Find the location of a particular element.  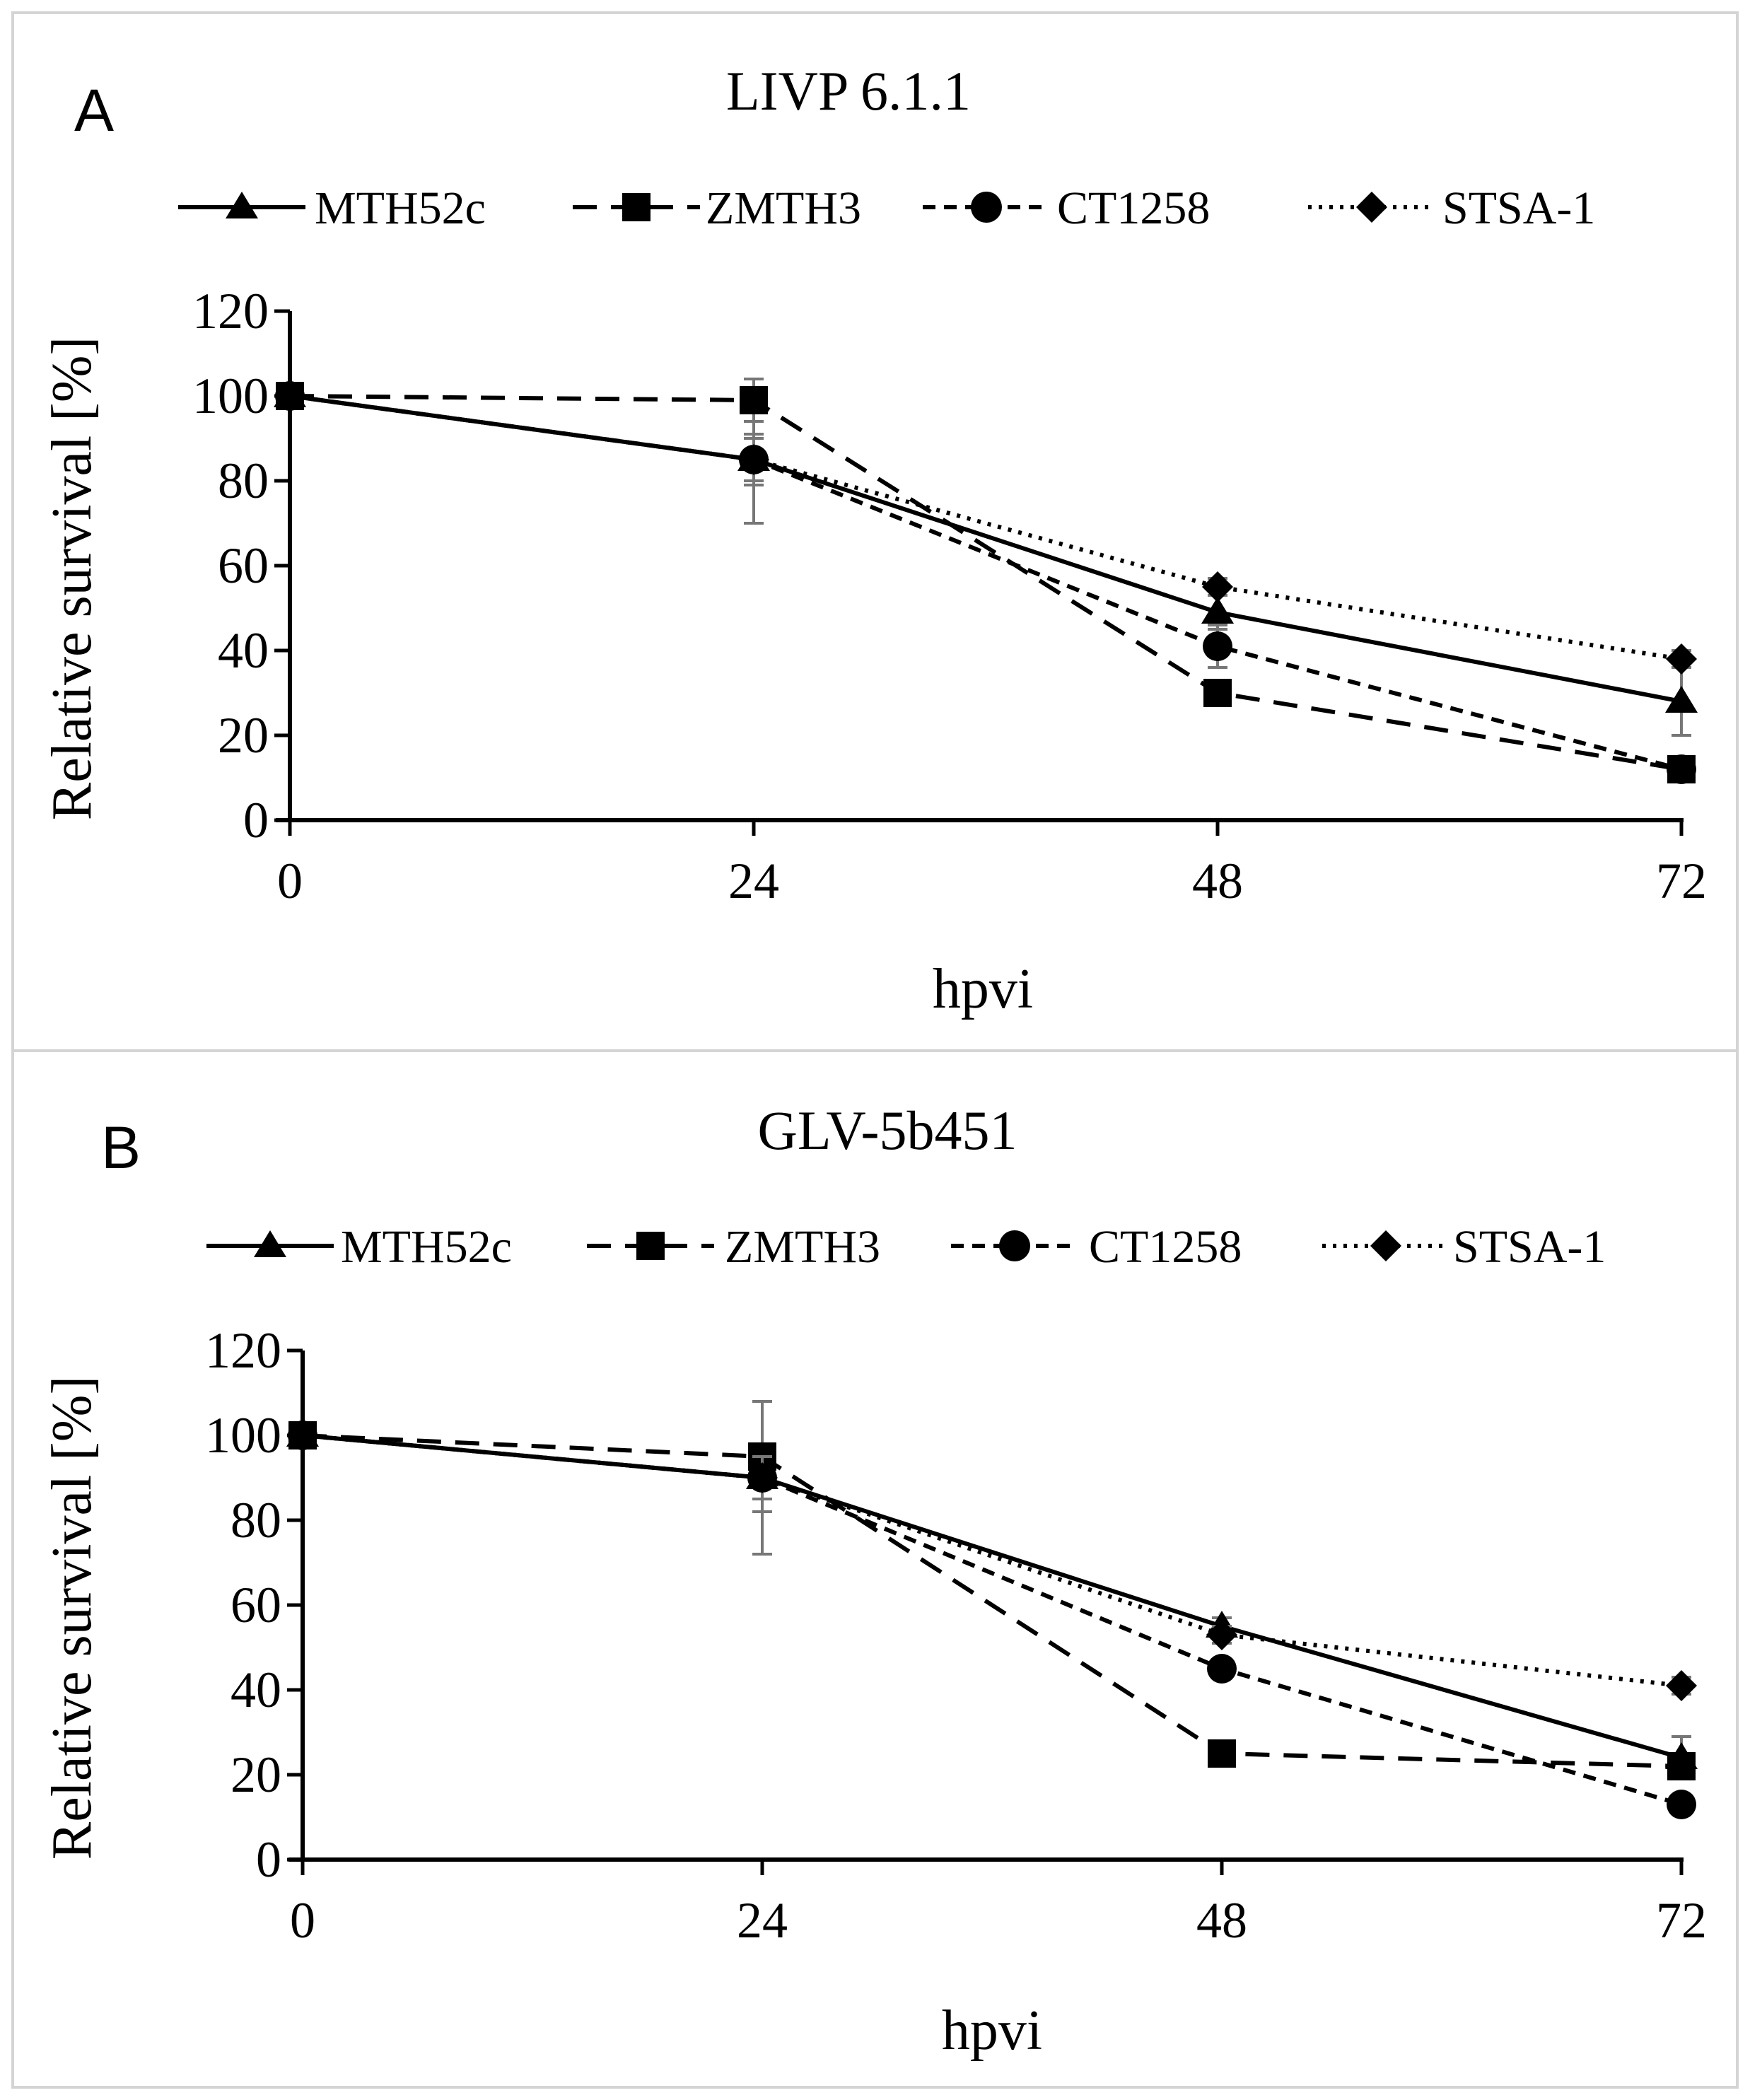

panel-a-letter: A is located at coordinates (94, 111).